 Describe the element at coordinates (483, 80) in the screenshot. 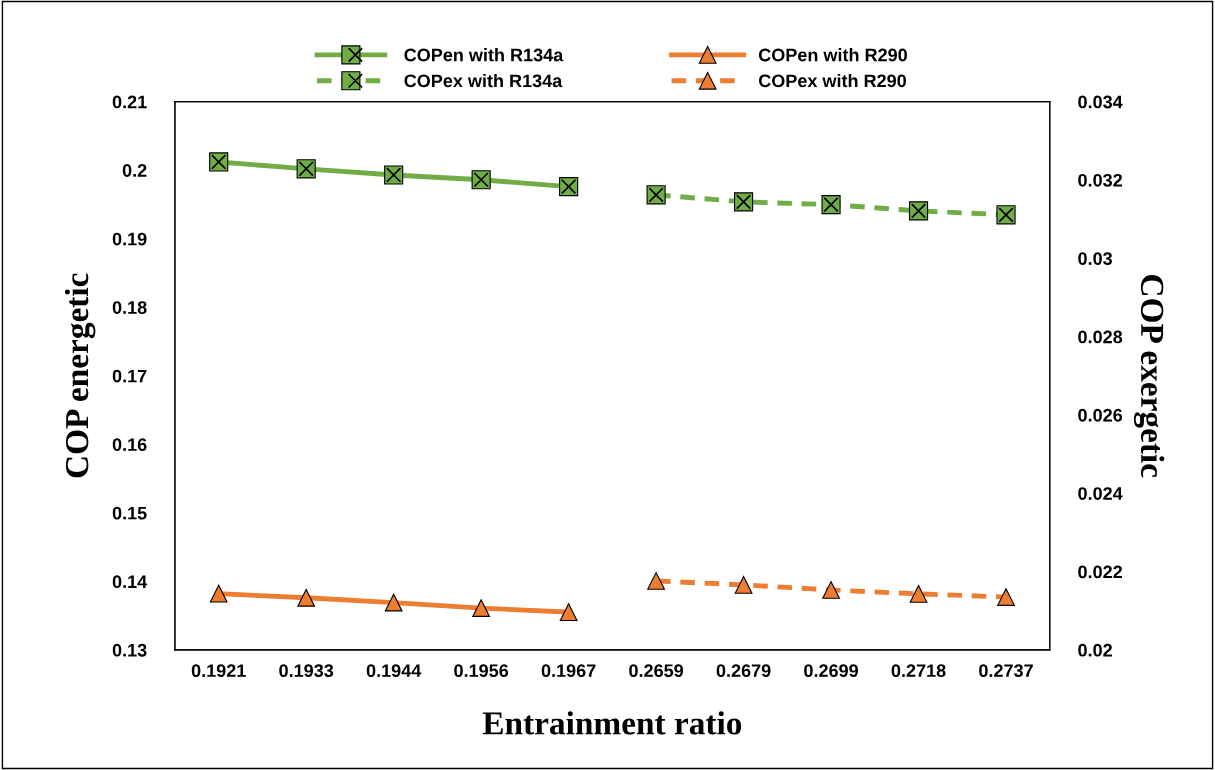

I see `legend-label: COPex with R134a` at that location.